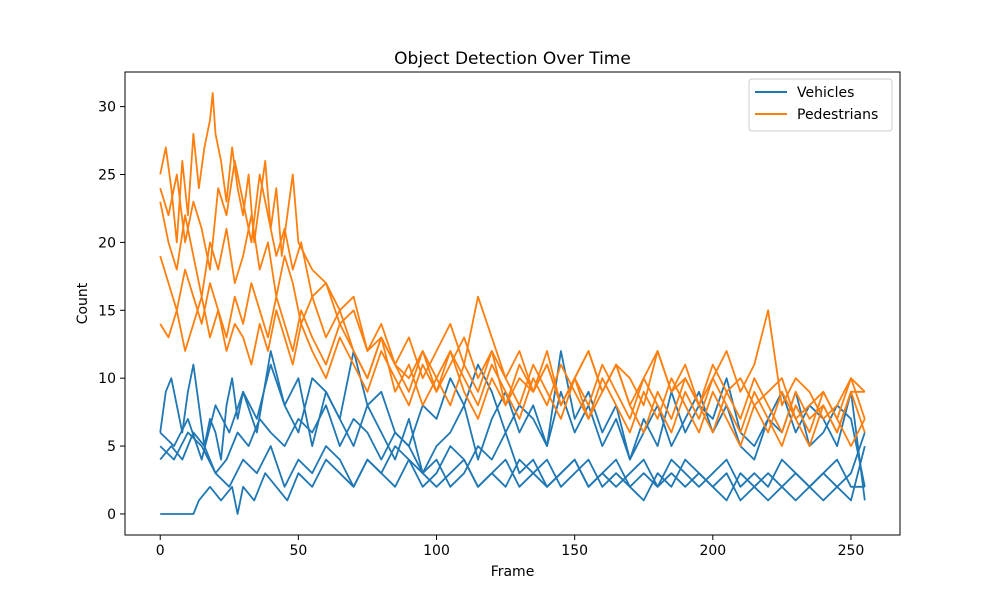 This screenshot has height=600, width=1000. I want to click on y-tick-label: 20, so click(107, 243).